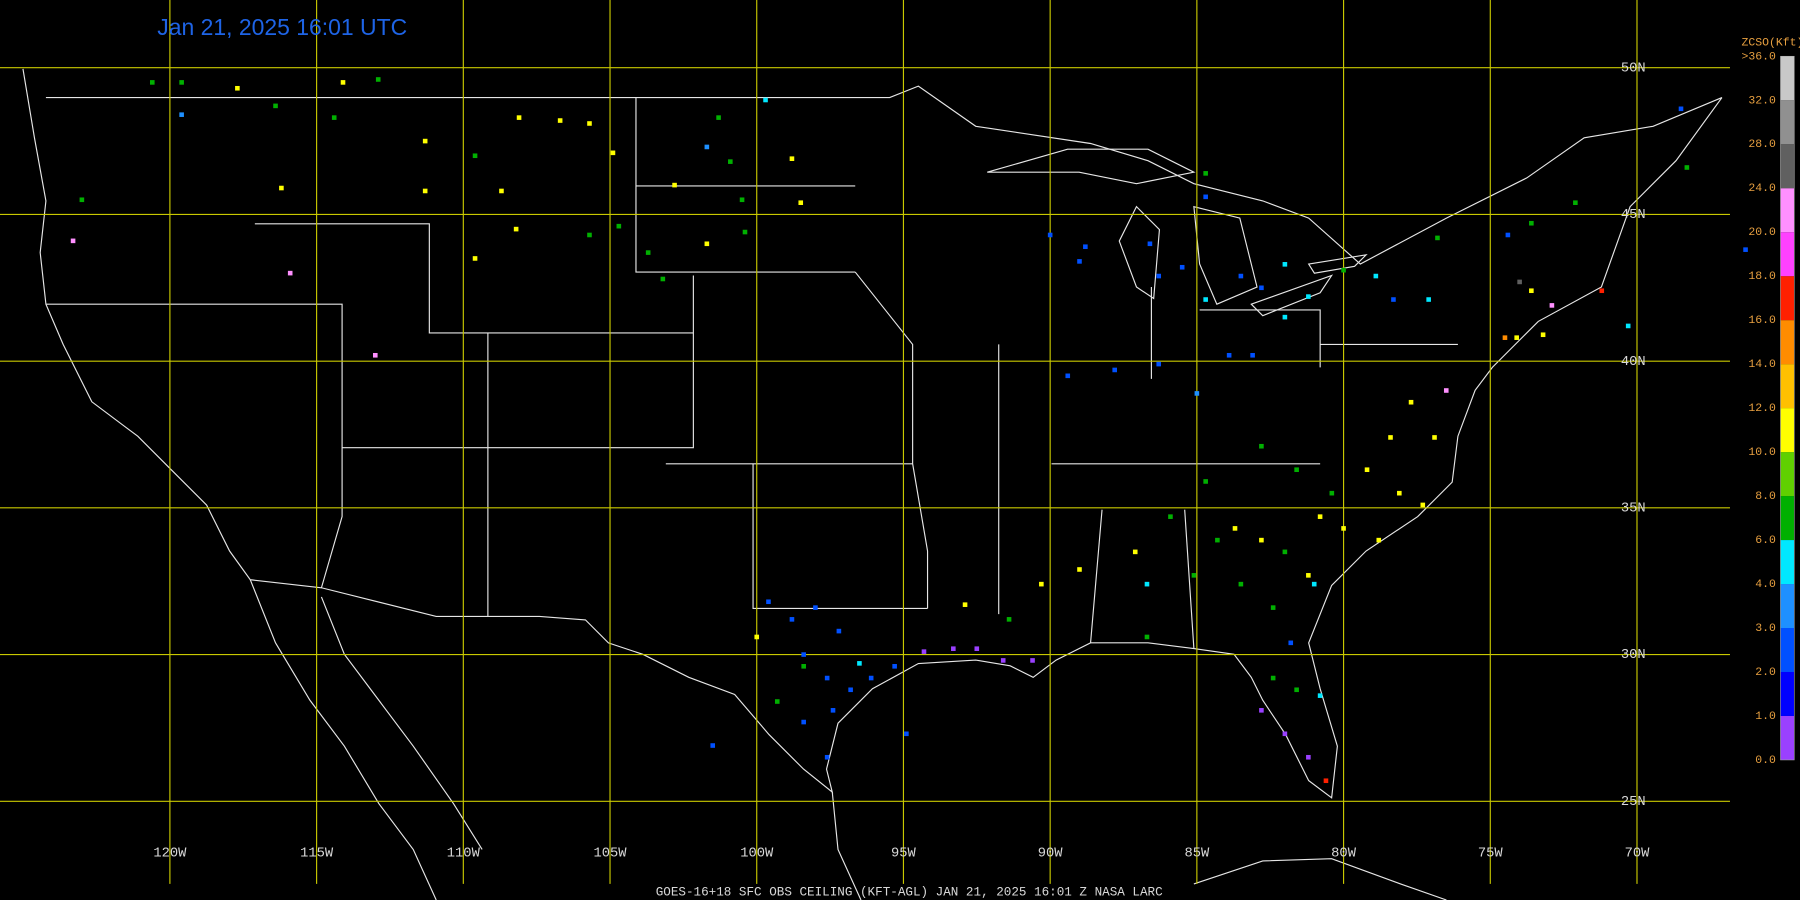 This screenshot has height=900, width=1800. I want to click on legend-label: 32.0, so click(1762, 100).